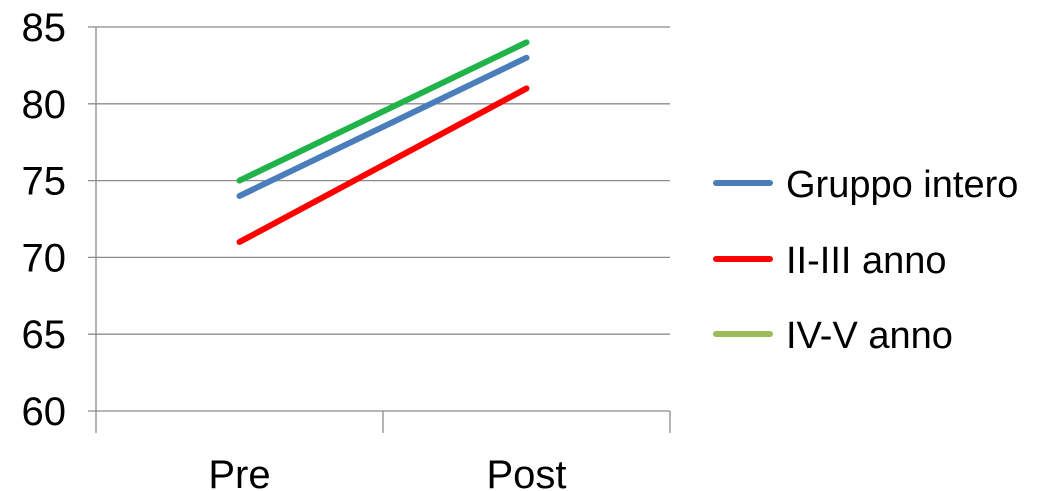 This screenshot has width=1064, height=491. What do you see at coordinates (387, 472) in the screenshot?
I see `x-tick-labels: Pre Post` at bounding box center [387, 472].